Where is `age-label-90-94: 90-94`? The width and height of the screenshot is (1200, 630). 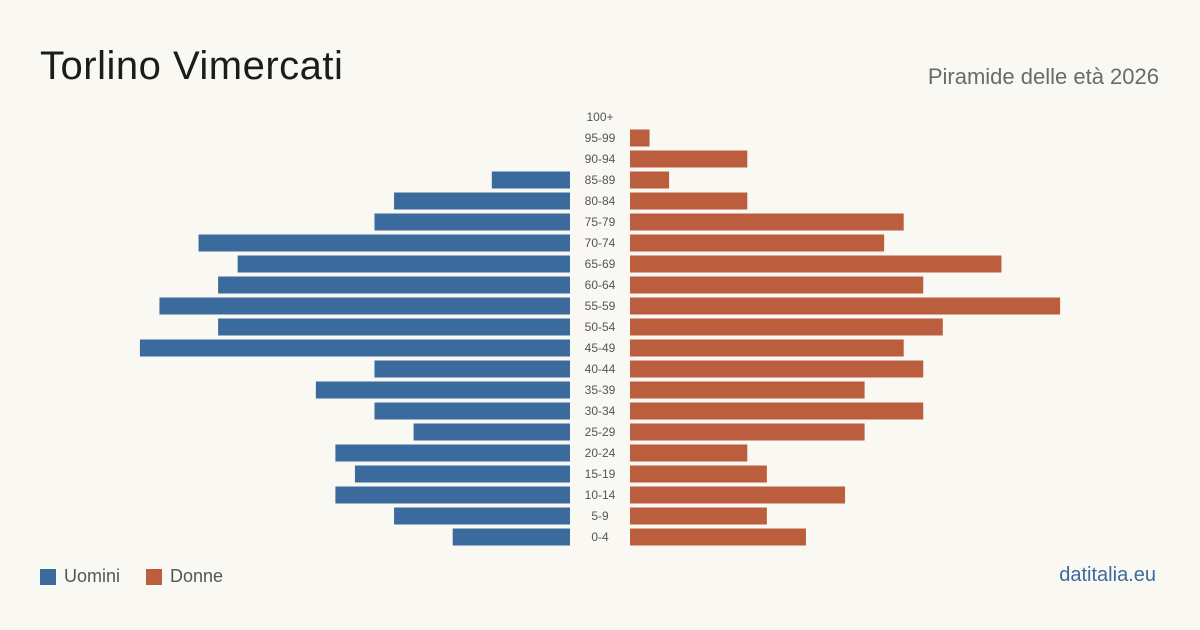
age-label-90-94: 90-94 is located at coordinates (600, 159).